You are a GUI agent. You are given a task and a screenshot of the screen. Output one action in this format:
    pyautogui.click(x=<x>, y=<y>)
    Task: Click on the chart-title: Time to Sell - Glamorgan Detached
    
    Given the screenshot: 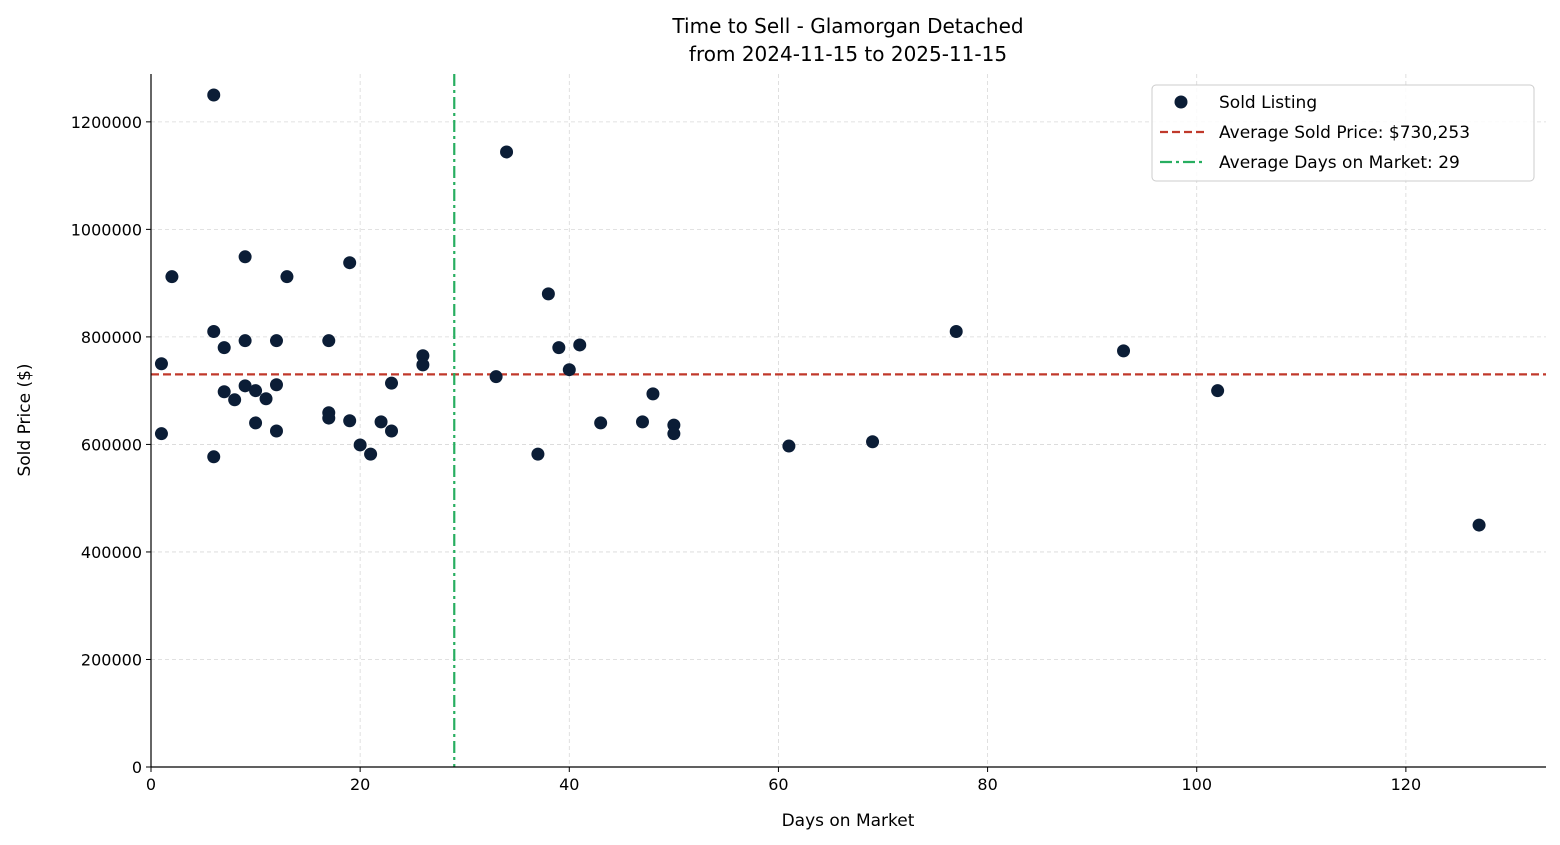 What is the action you would take?
    pyautogui.click(x=847, y=26)
    